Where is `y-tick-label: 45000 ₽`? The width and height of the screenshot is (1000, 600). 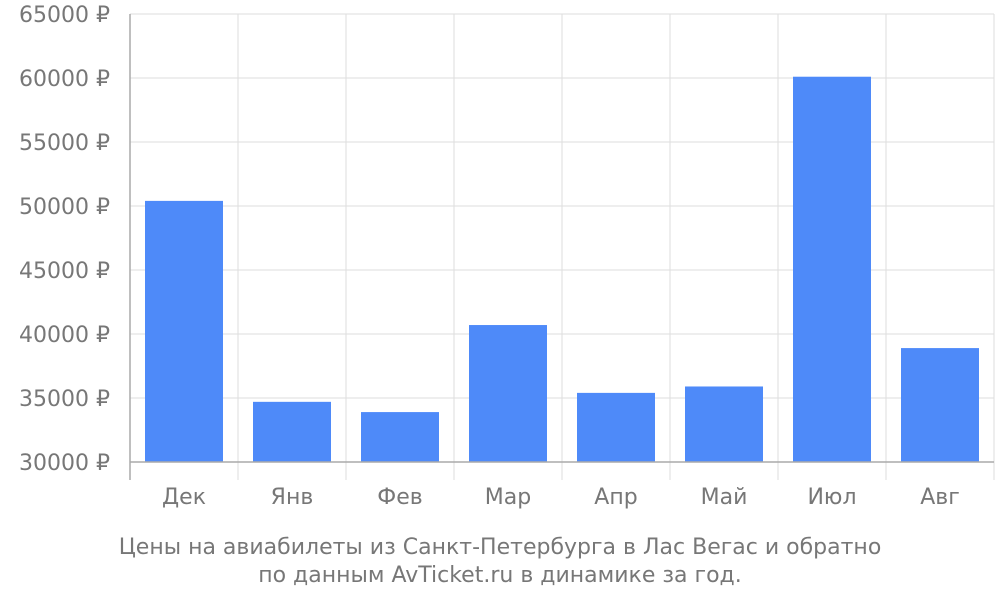 y-tick-label: 45000 ₽ is located at coordinates (64, 271).